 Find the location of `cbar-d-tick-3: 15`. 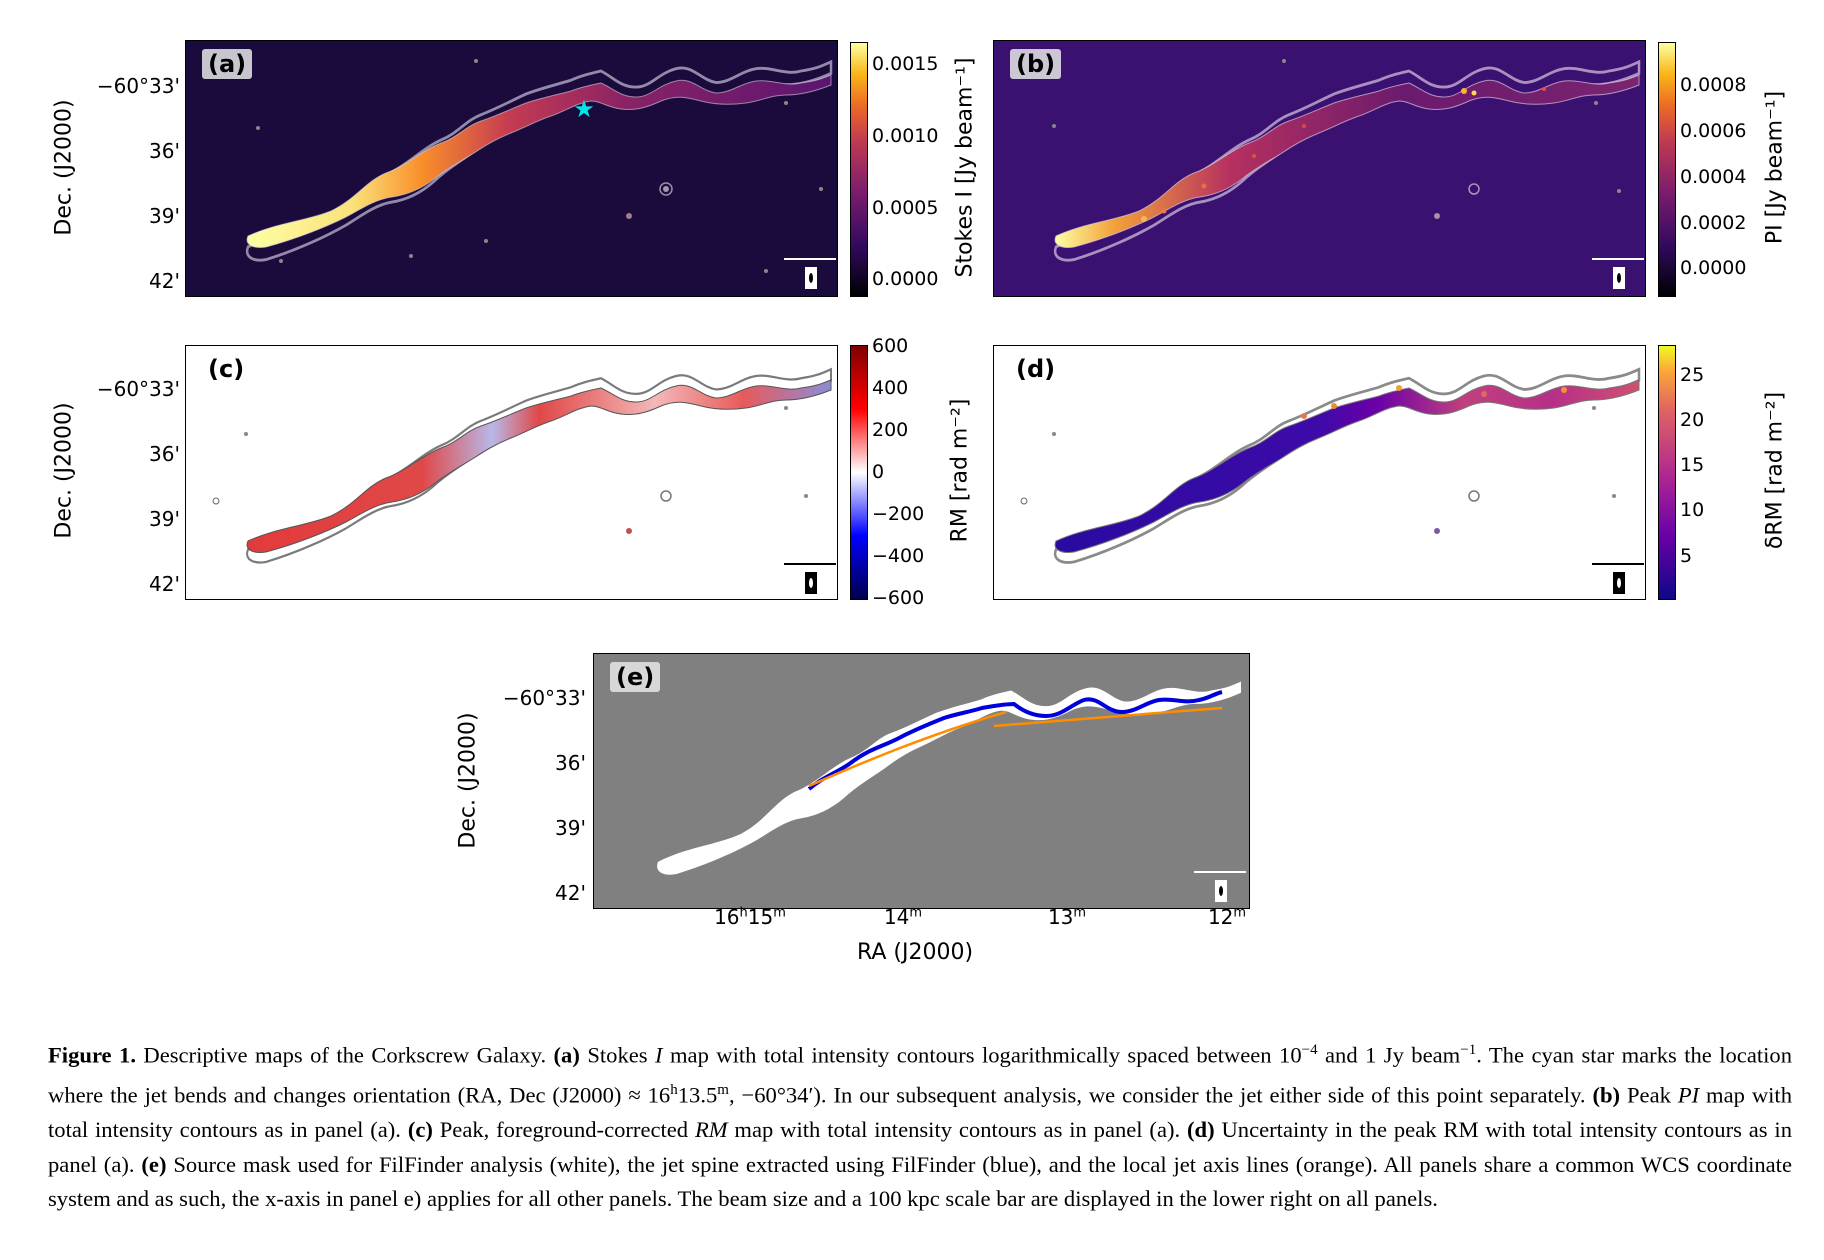

cbar-d-tick-3: 15 is located at coordinates (1692, 465).